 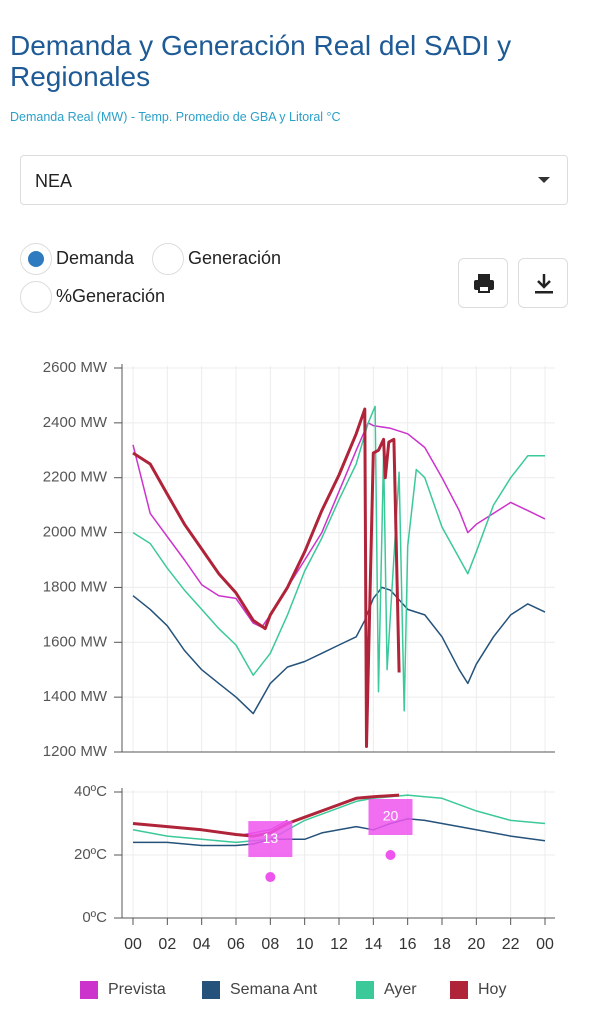 What do you see at coordinates (476, 944) in the screenshot?
I see `x-tick-label: 20` at bounding box center [476, 944].